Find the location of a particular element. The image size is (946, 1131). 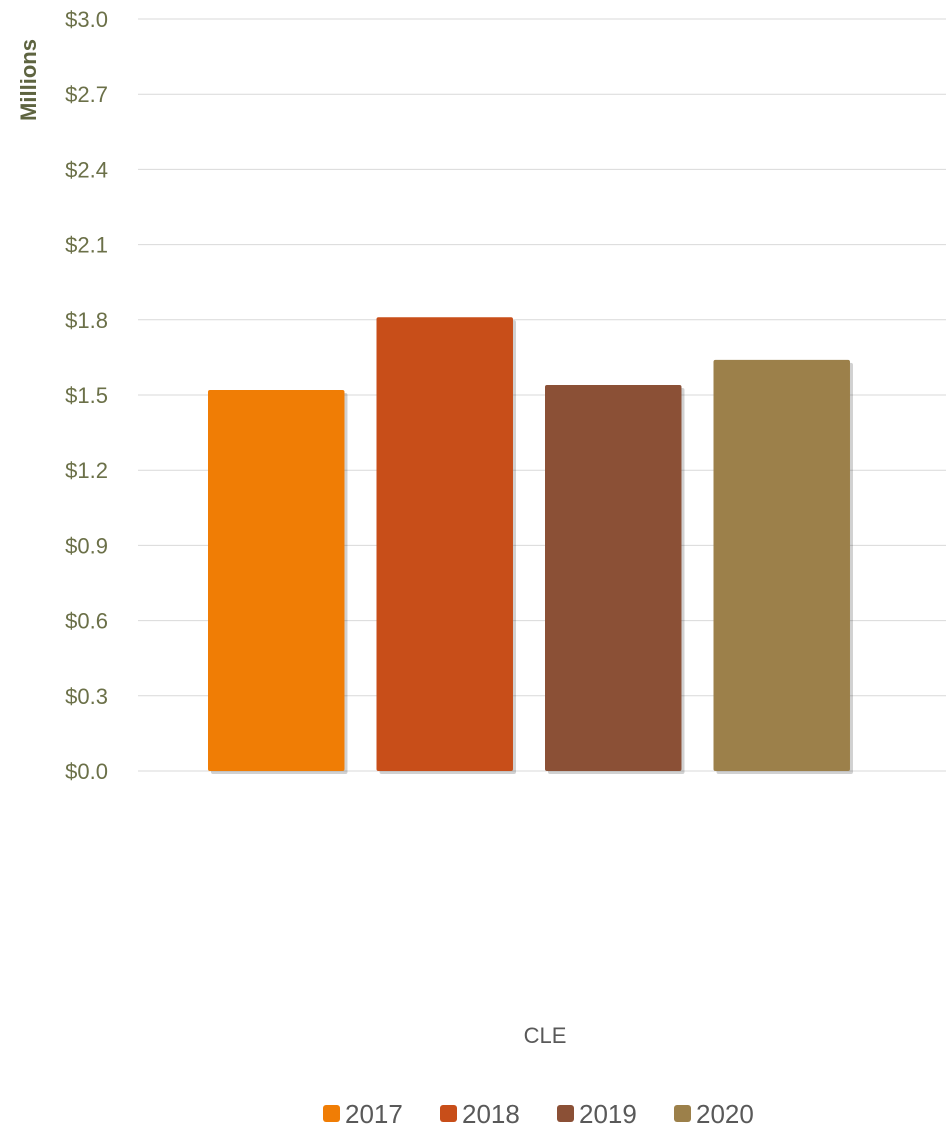

y-tick-label: $1.5 is located at coordinates (86, 395).